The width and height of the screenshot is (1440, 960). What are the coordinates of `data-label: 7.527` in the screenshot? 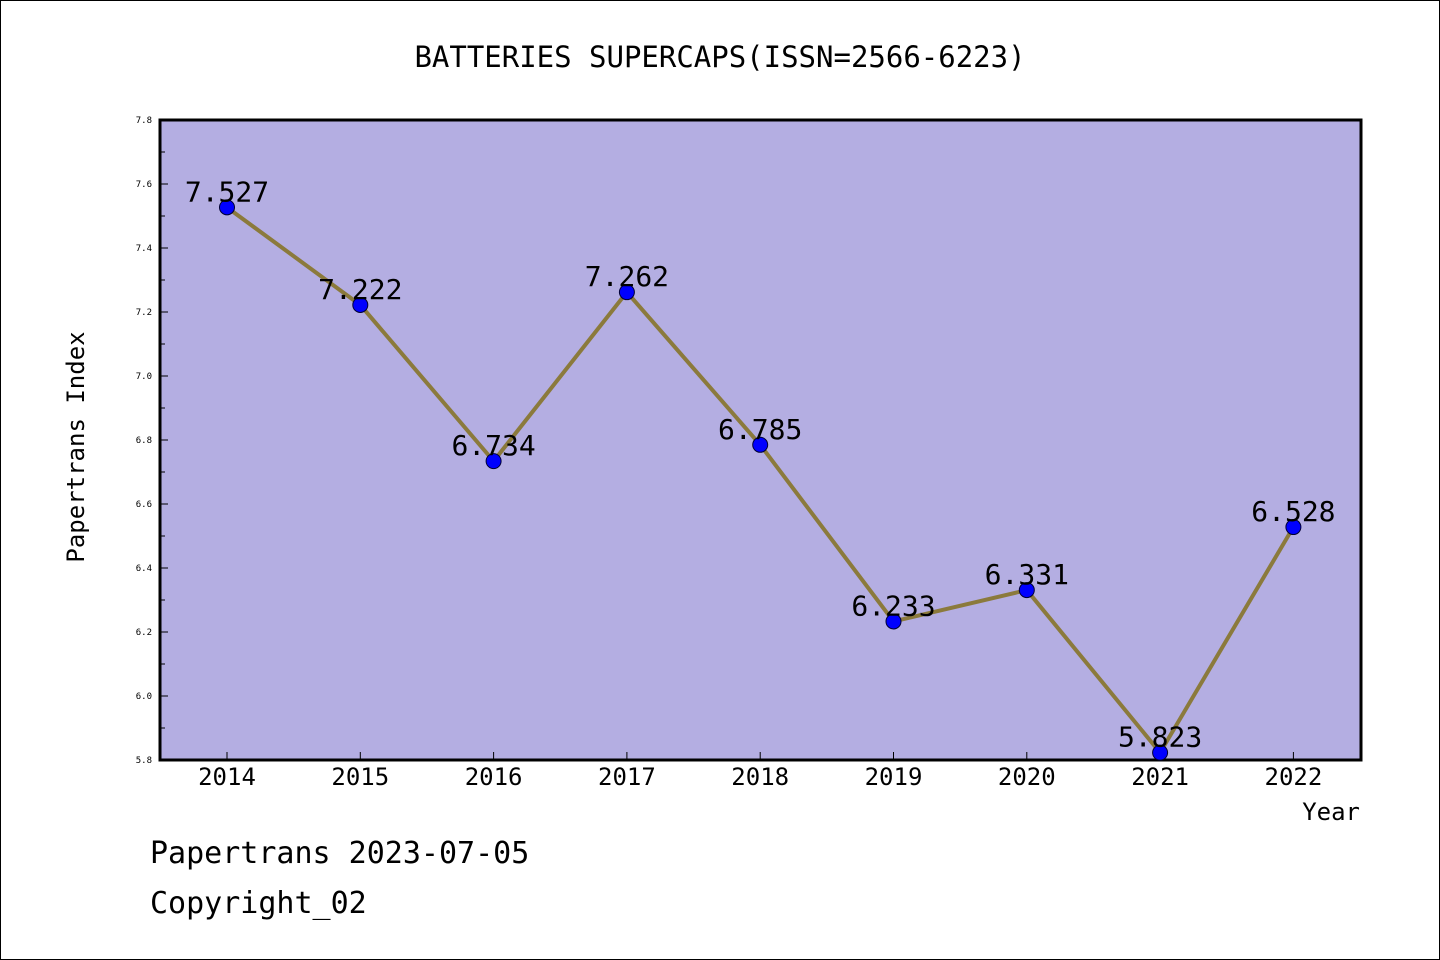 It's located at (227, 191).